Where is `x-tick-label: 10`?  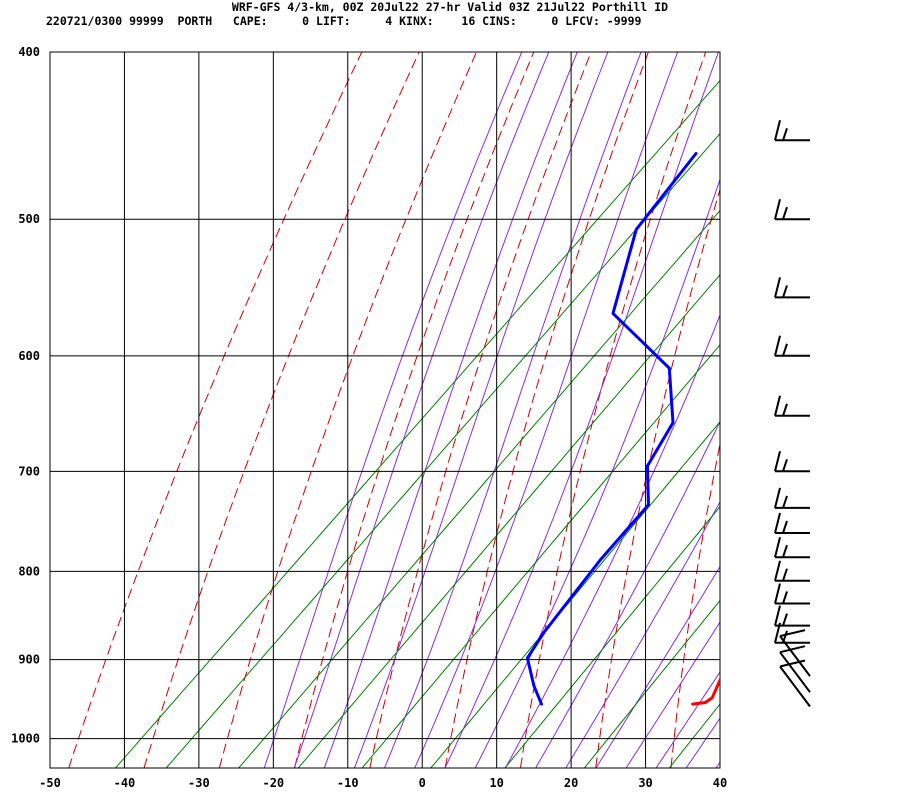
x-tick-label: 10 is located at coordinates (496, 783).